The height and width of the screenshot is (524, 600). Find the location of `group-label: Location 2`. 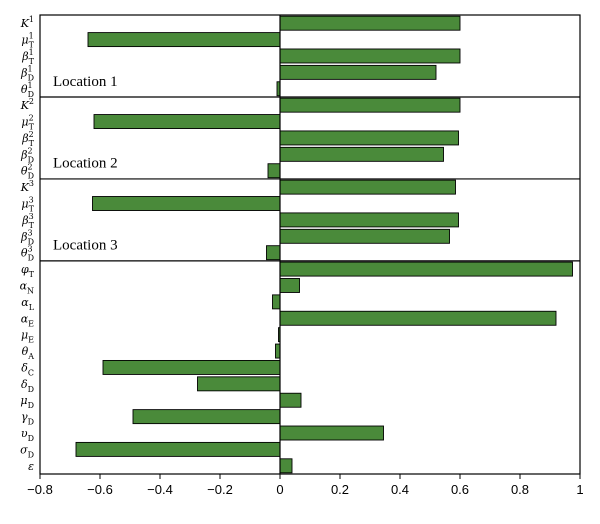

group-label: Location 2 is located at coordinates (85, 164).